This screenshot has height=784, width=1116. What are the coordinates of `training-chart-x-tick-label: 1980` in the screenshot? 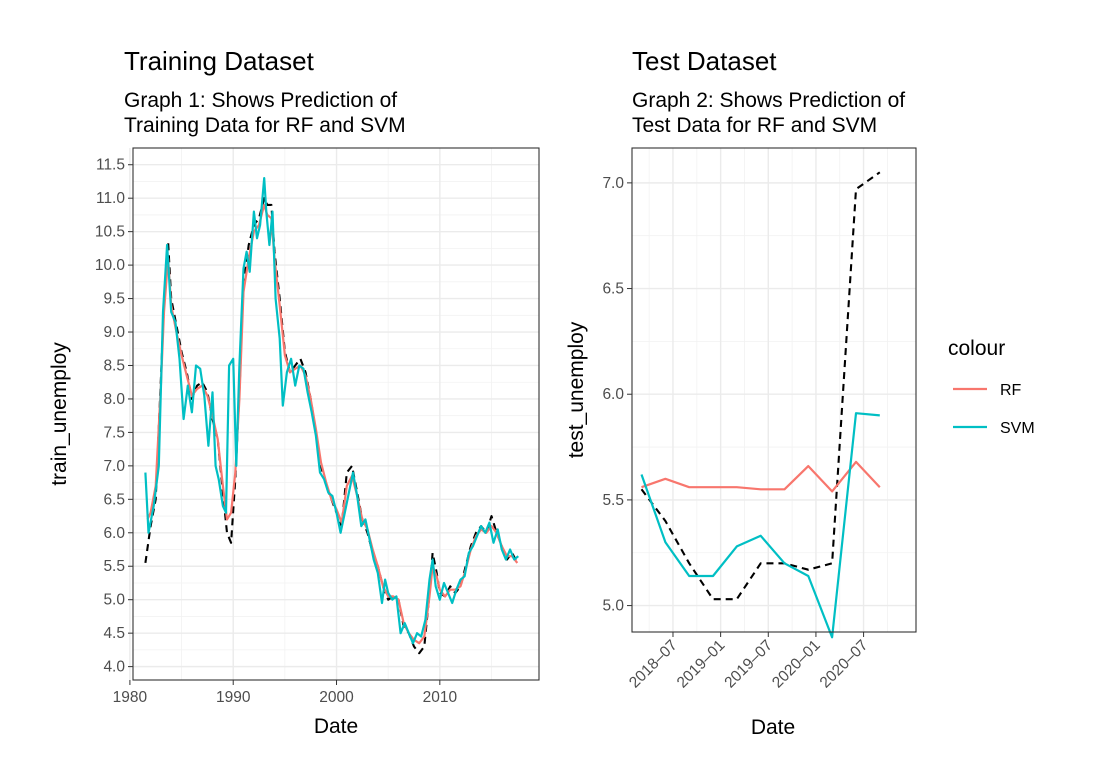 It's located at (130, 697).